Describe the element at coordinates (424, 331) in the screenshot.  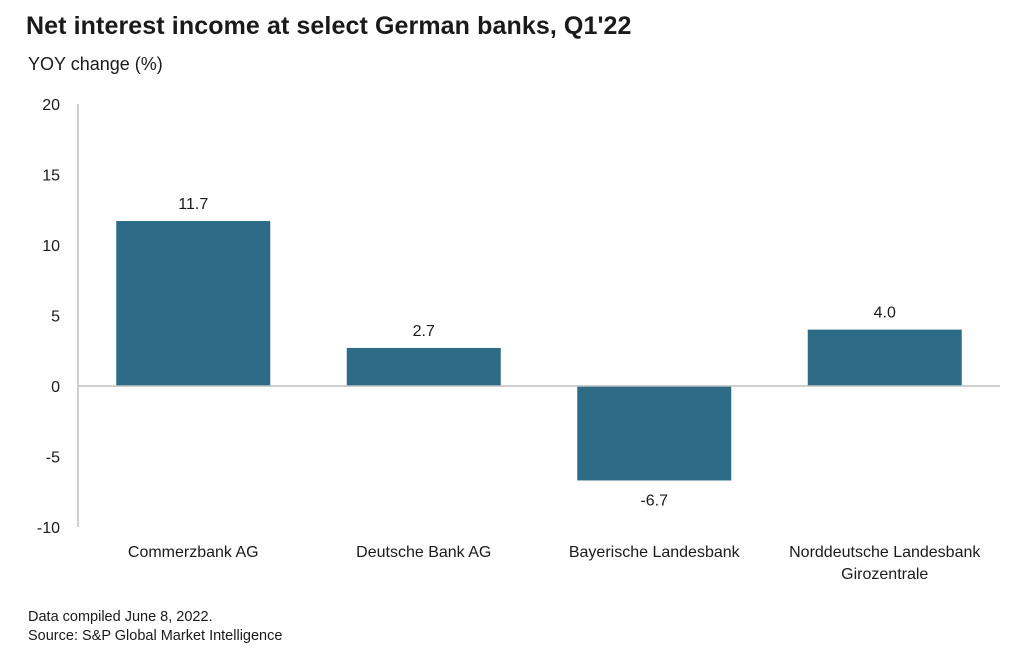
I see `data-label: 2.7` at that location.